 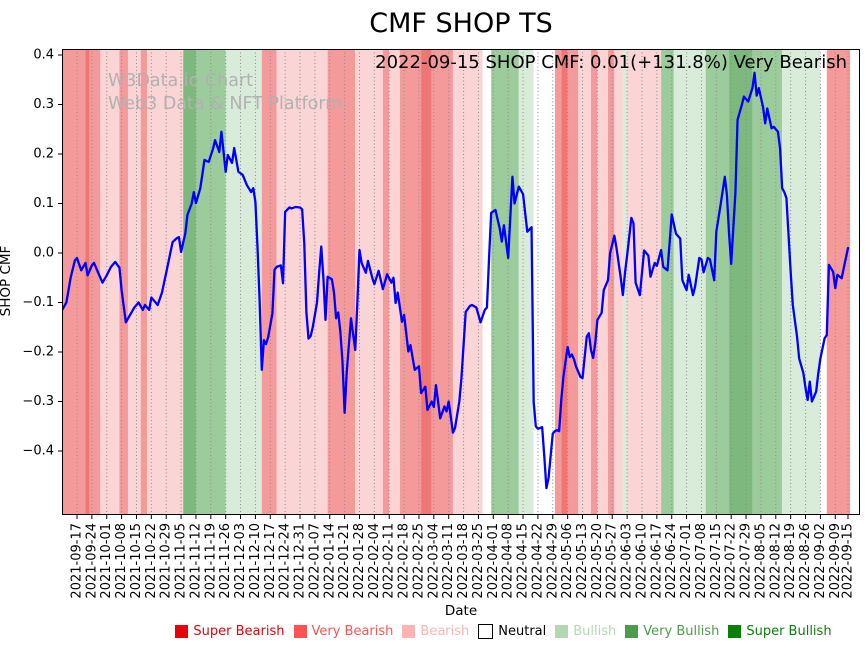 I want to click on x-tick-label: 2022-07-29, so click(x=746, y=561).